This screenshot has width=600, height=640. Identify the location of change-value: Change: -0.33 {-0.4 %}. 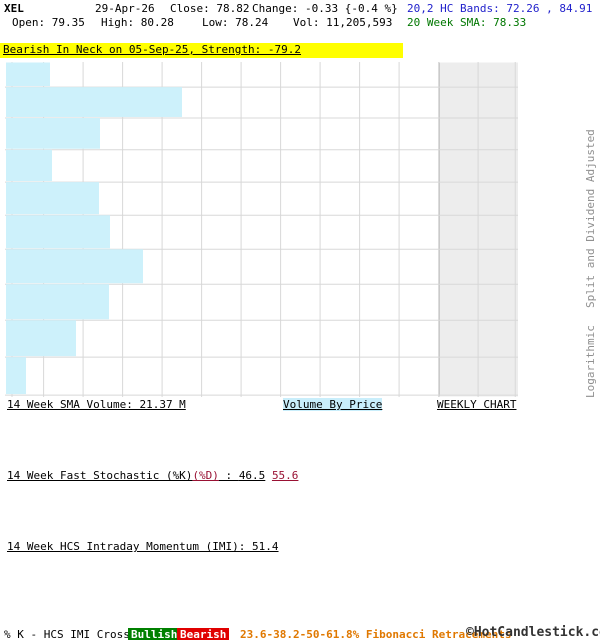
(325, 8).